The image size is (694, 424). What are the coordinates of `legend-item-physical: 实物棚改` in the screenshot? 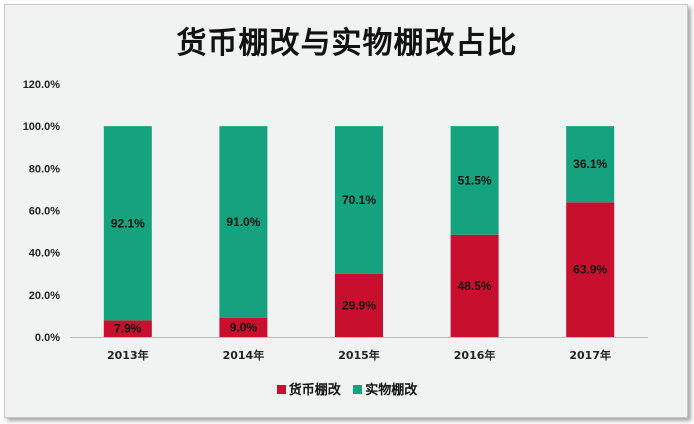 It's located at (385, 388).